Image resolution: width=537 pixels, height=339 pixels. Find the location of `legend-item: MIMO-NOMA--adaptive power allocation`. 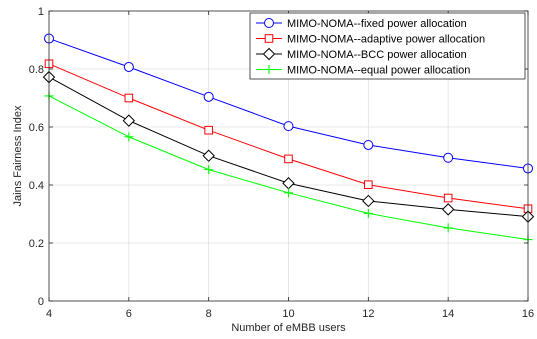

legend-item: MIMO-NOMA--adaptive power allocation is located at coordinates (370, 40).